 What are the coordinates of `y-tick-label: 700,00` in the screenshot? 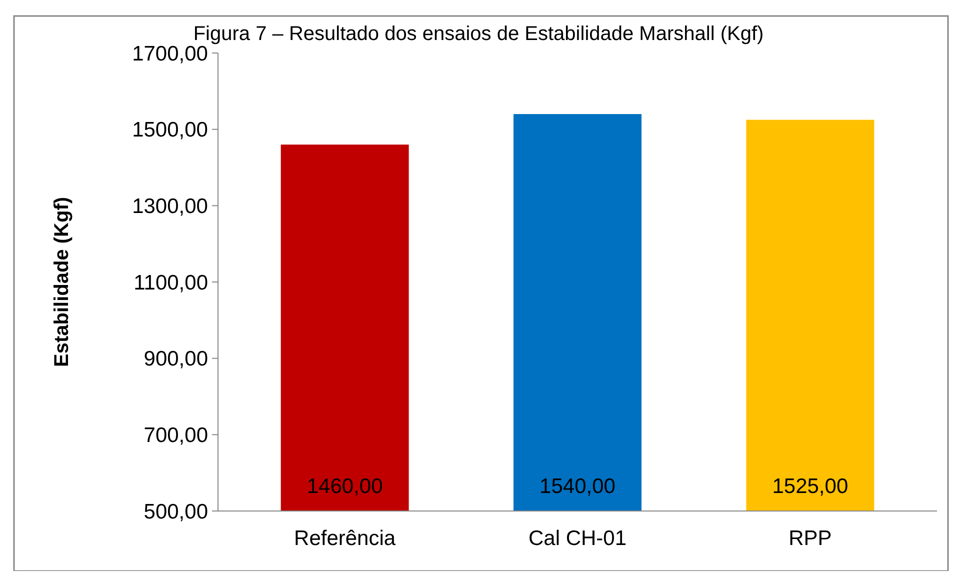 It's located at (176, 436).